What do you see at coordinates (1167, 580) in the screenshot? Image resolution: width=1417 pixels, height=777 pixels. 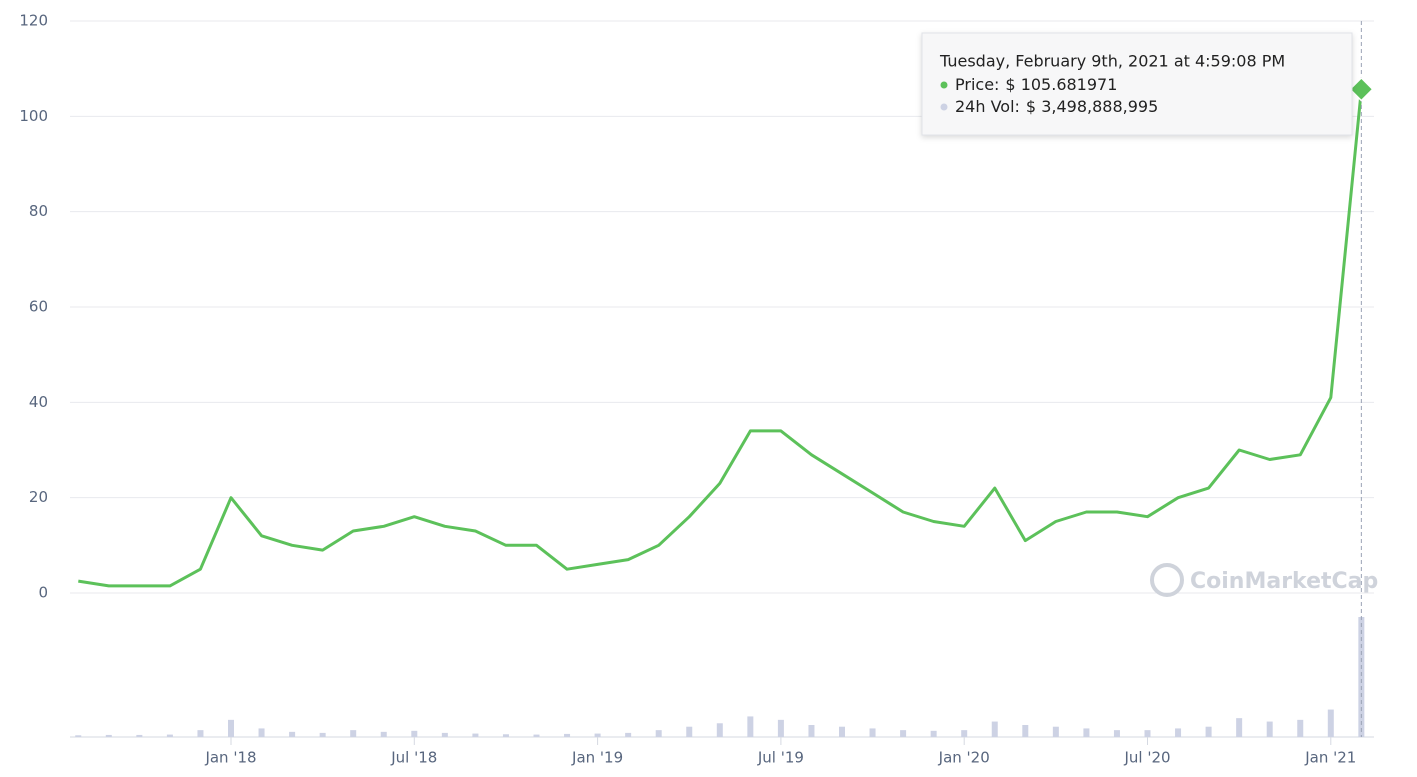 I see `watermark-logo` at bounding box center [1167, 580].